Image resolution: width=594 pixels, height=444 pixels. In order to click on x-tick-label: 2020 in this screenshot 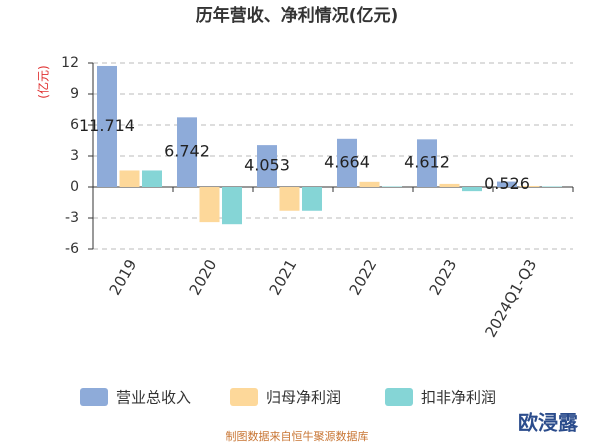, I will do `click(203, 277)`.